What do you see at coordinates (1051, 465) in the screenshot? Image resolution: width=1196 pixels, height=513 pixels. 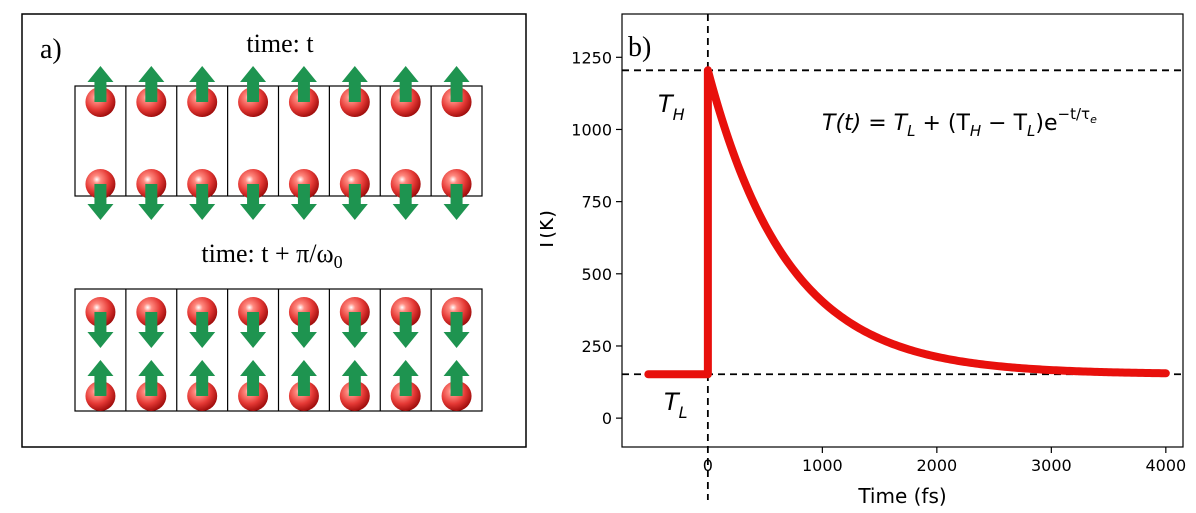 I see `x-tick-label: 3000` at bounding box center [1051, 465].